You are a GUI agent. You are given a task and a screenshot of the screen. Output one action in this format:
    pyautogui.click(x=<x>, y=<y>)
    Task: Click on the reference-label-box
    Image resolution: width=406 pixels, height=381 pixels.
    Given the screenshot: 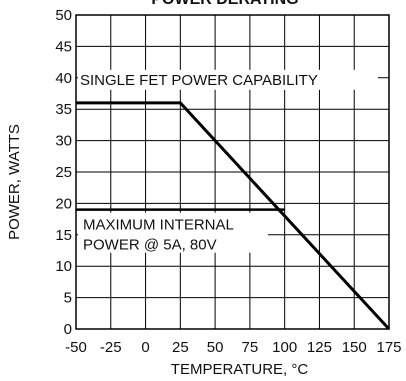 What is the action you would take?
    pyautogui.click(x=173, y=232)
    